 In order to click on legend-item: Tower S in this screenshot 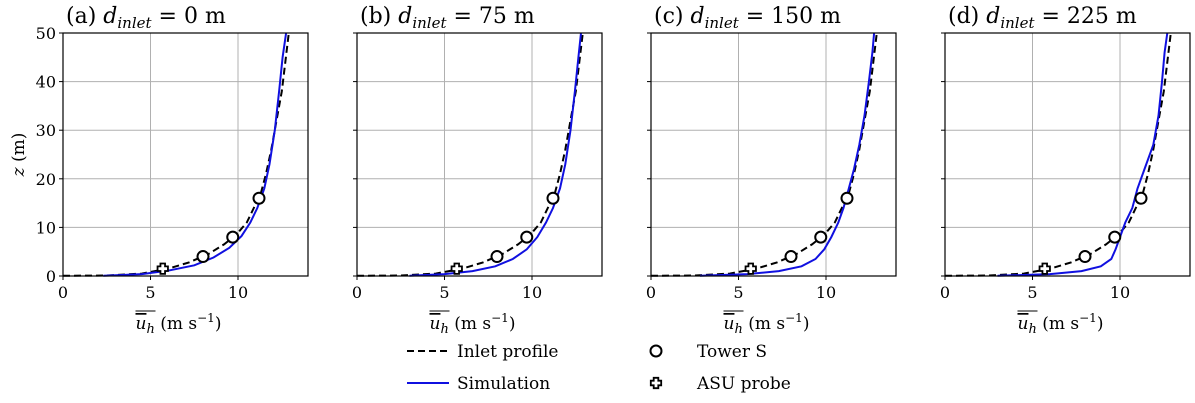, I will do `click(708, 352)`.